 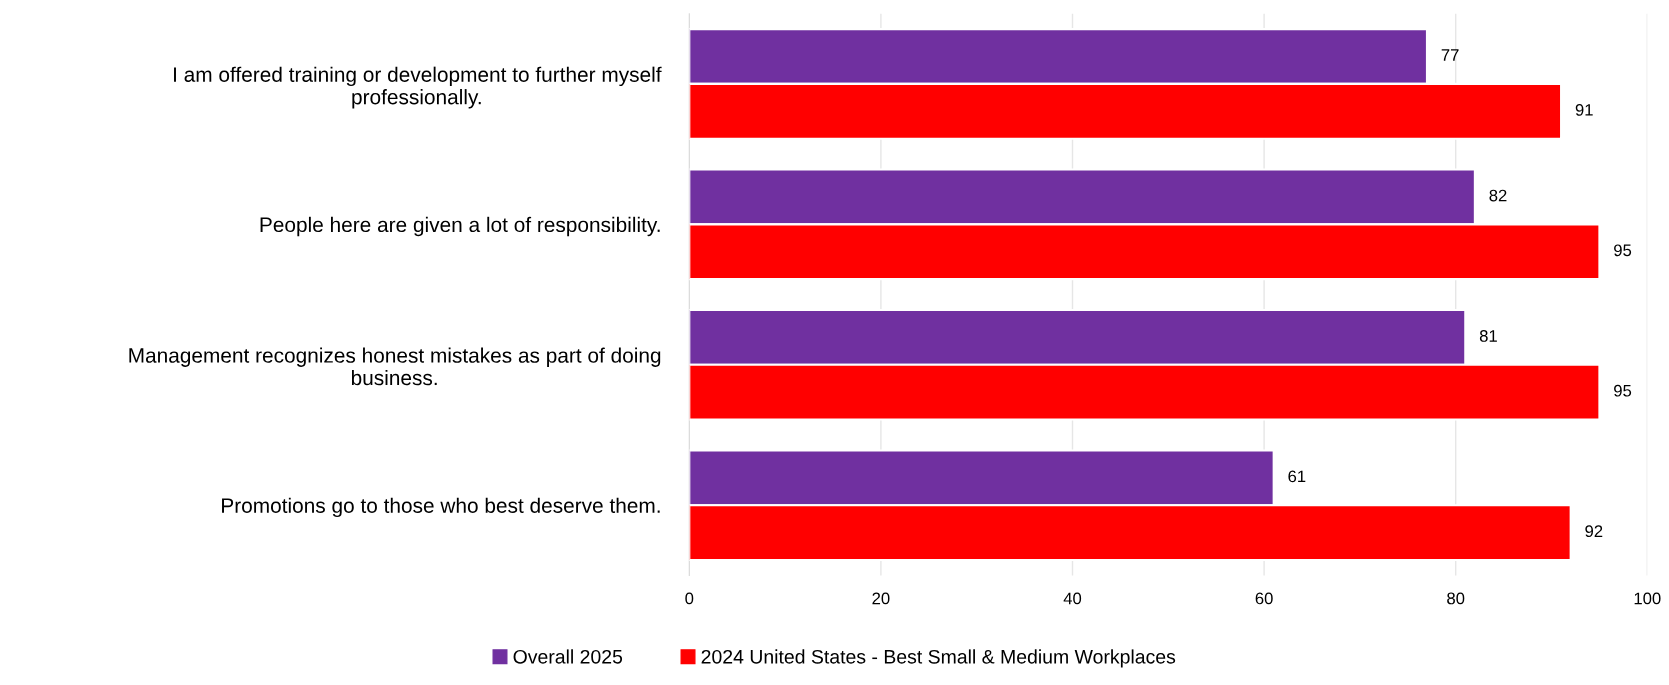 I want to click on x-tick-label: 80, so click(x=1456, y=598).